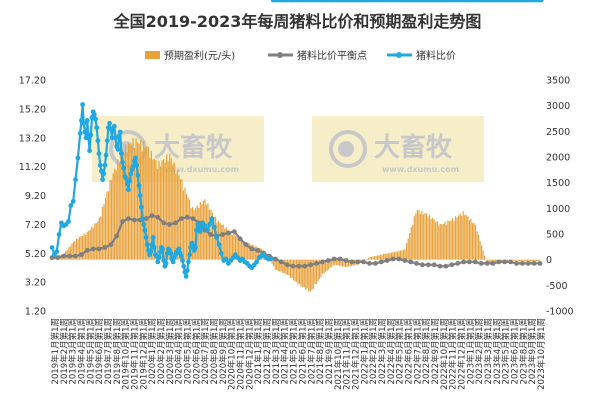 The image size is (595, 416). I want to click on x-tick-label: 2019年2月第1周, so click(64, 351).